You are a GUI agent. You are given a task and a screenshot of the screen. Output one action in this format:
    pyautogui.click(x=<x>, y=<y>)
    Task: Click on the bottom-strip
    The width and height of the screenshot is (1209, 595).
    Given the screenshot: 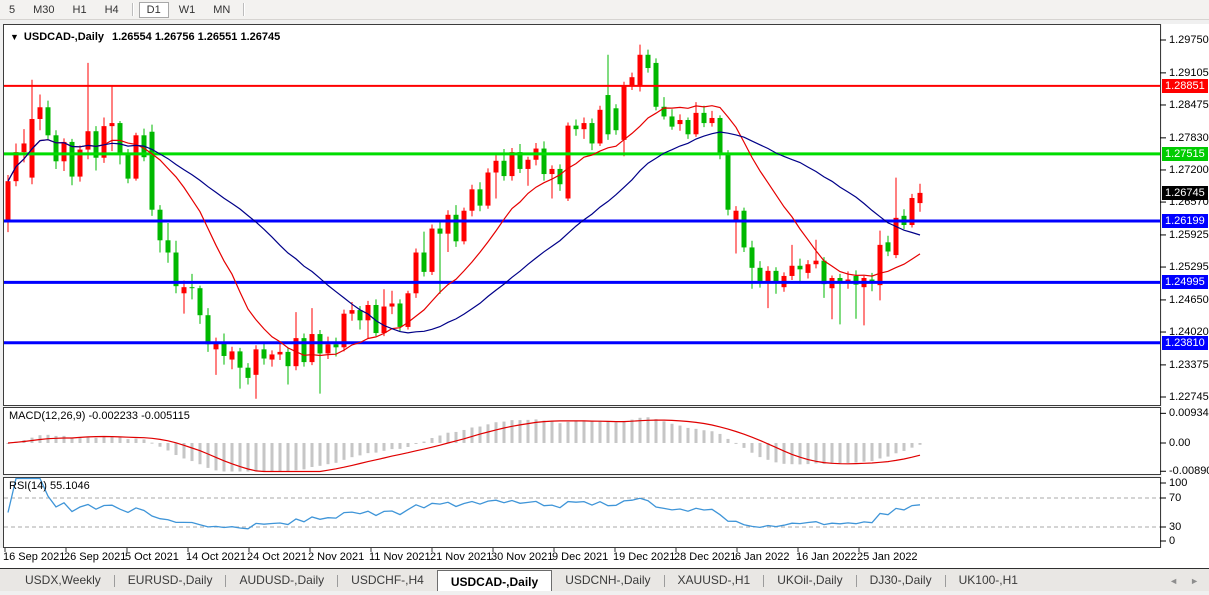 What is the action you would take?
    pyautogui.click(x=604, y=593)
    